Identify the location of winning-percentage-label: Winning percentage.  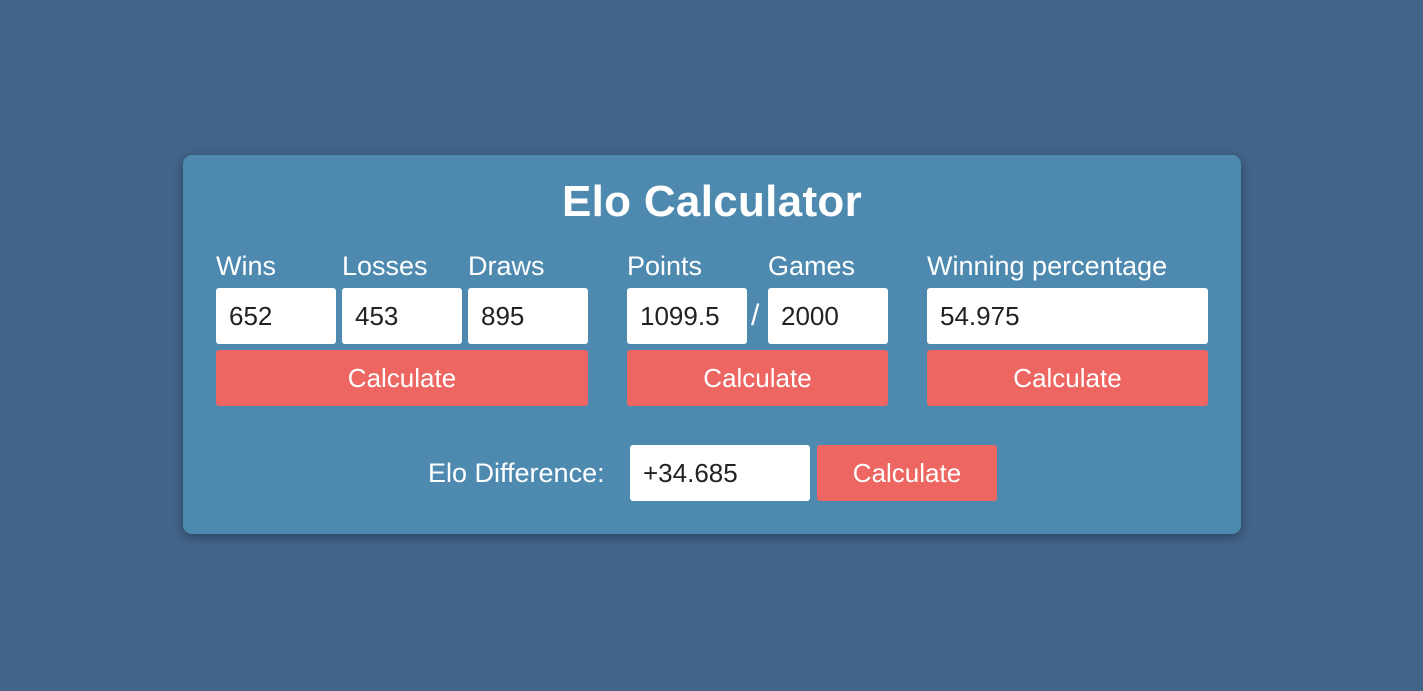
(1047, 266).